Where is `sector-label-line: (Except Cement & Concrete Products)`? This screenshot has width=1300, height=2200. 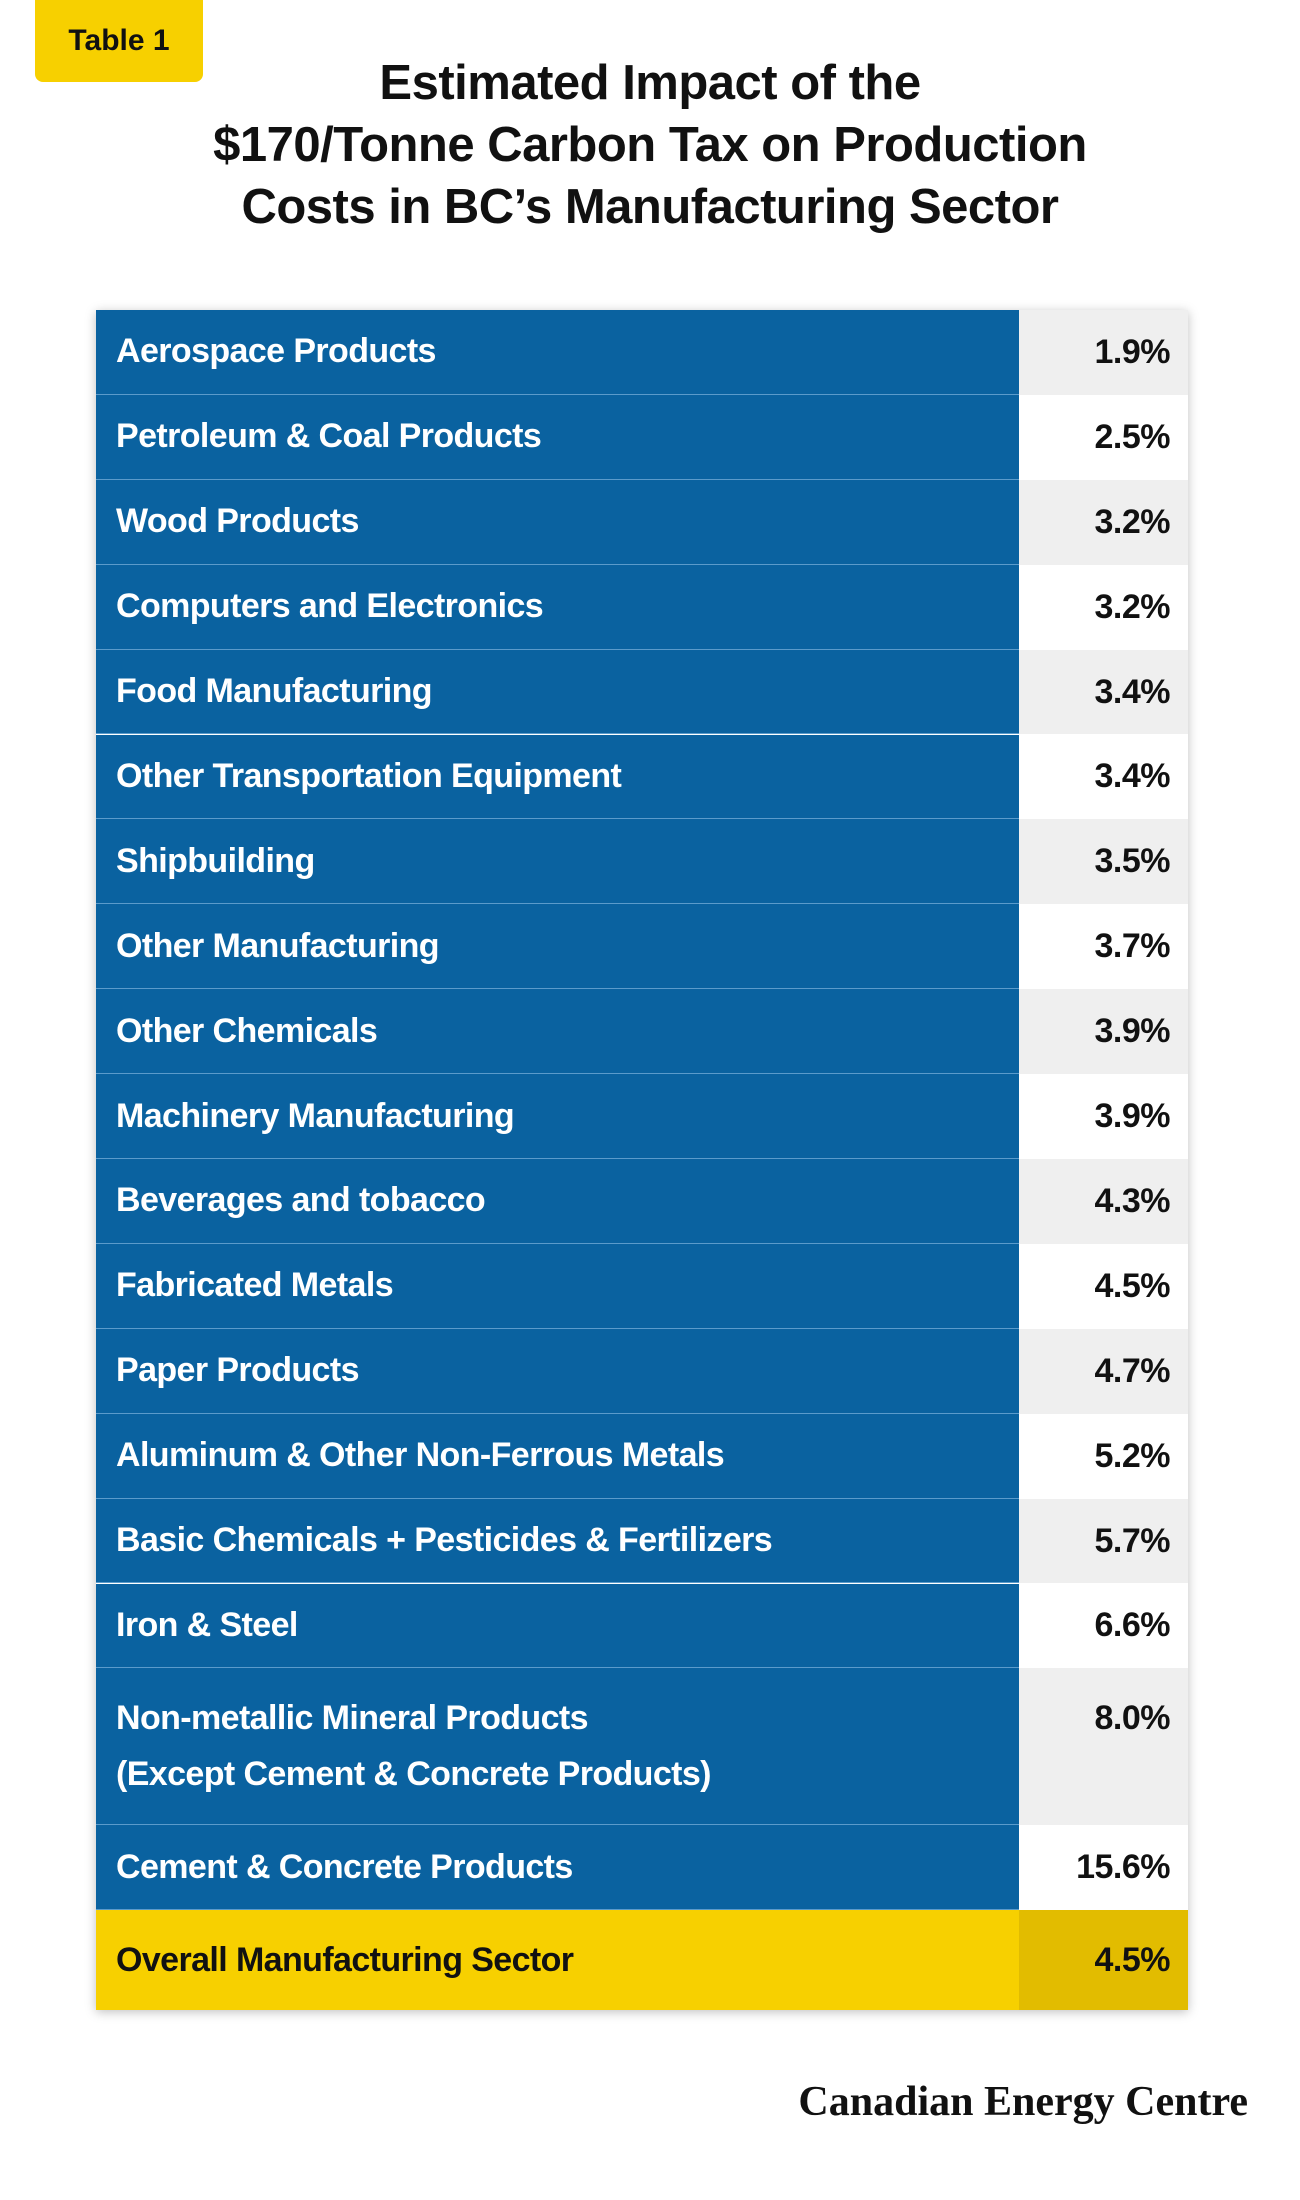 sector-label-line: (Except Cement & Concrete Products) is located at coordinates (414, 1774).